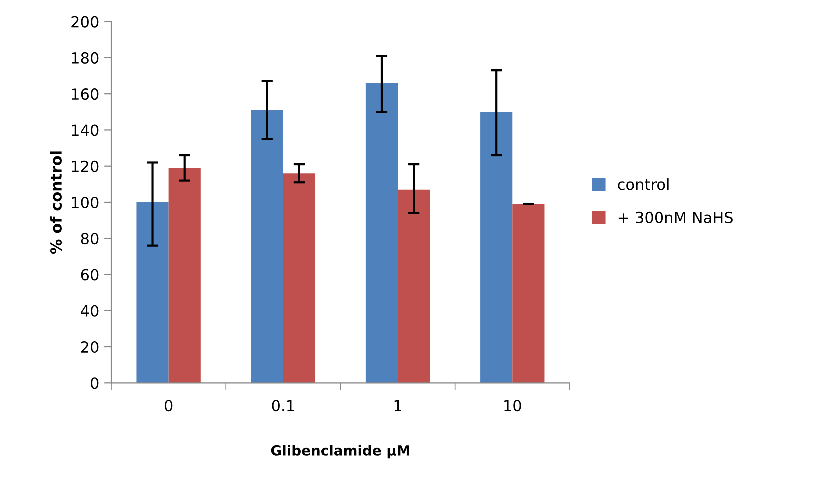 The width and height of the screenshot is (826, 485). Describe the element at coordinates (398, 406) in the screenshot. I see `x-tick-label: 1` at that location.